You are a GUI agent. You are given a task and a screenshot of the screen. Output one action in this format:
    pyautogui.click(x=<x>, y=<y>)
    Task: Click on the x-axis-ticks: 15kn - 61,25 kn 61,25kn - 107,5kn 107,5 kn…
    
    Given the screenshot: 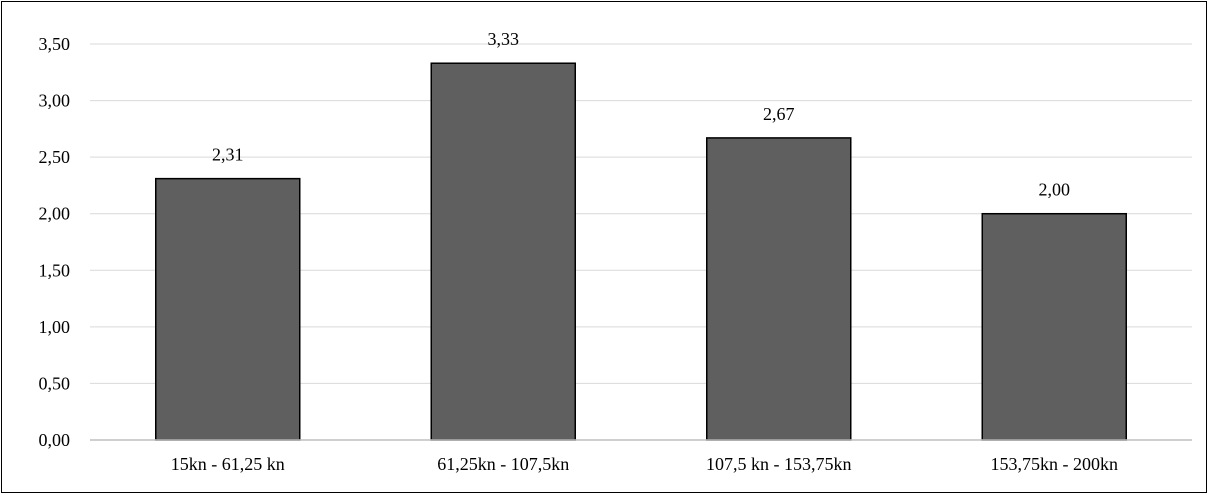 What is the action you would take?
    pyautogui.click(x=644, y=464)
    